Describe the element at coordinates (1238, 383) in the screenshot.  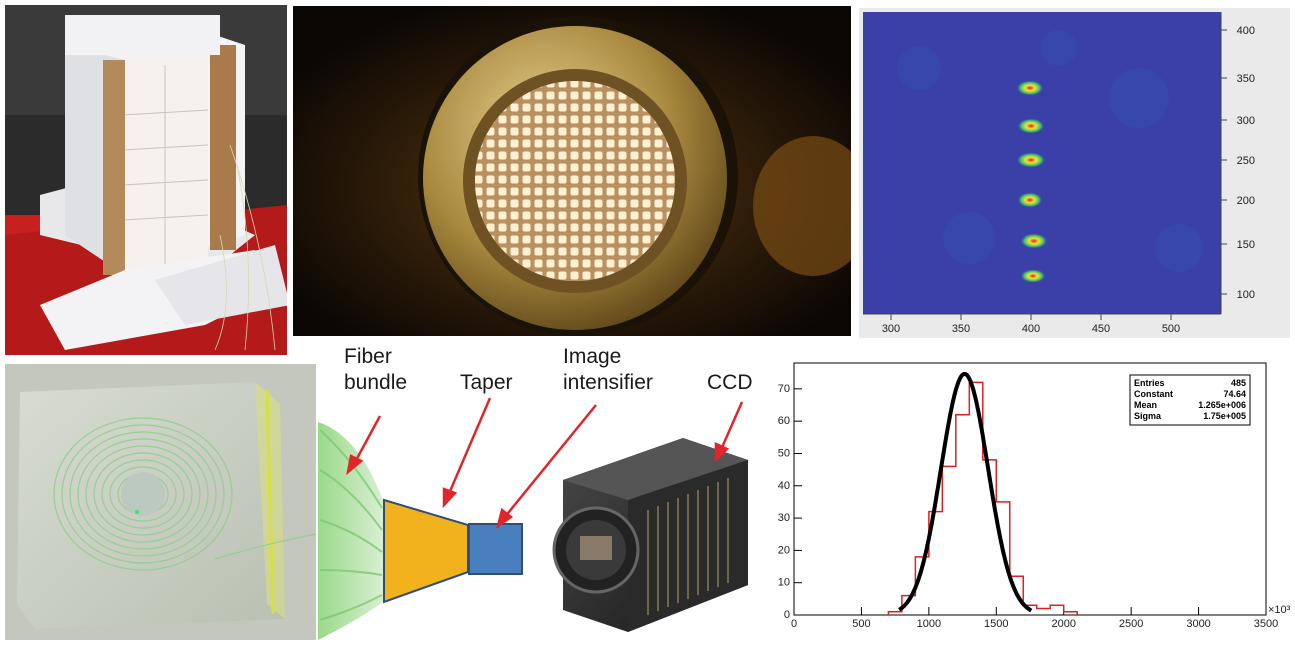
I see `stats-entries-value: 485` at that location.